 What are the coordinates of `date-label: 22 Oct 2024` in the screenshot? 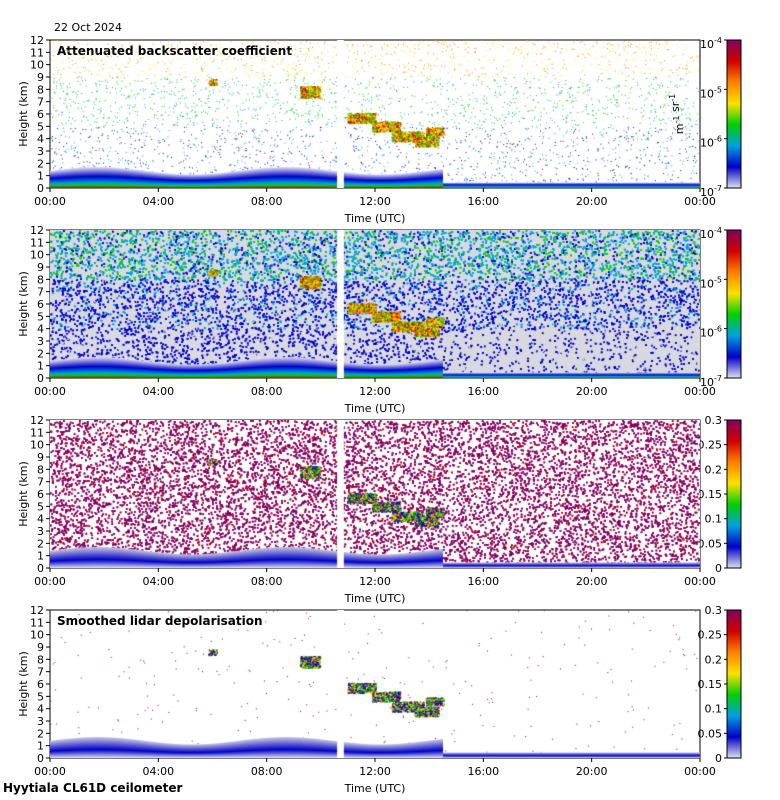 It's located at (88, 27).